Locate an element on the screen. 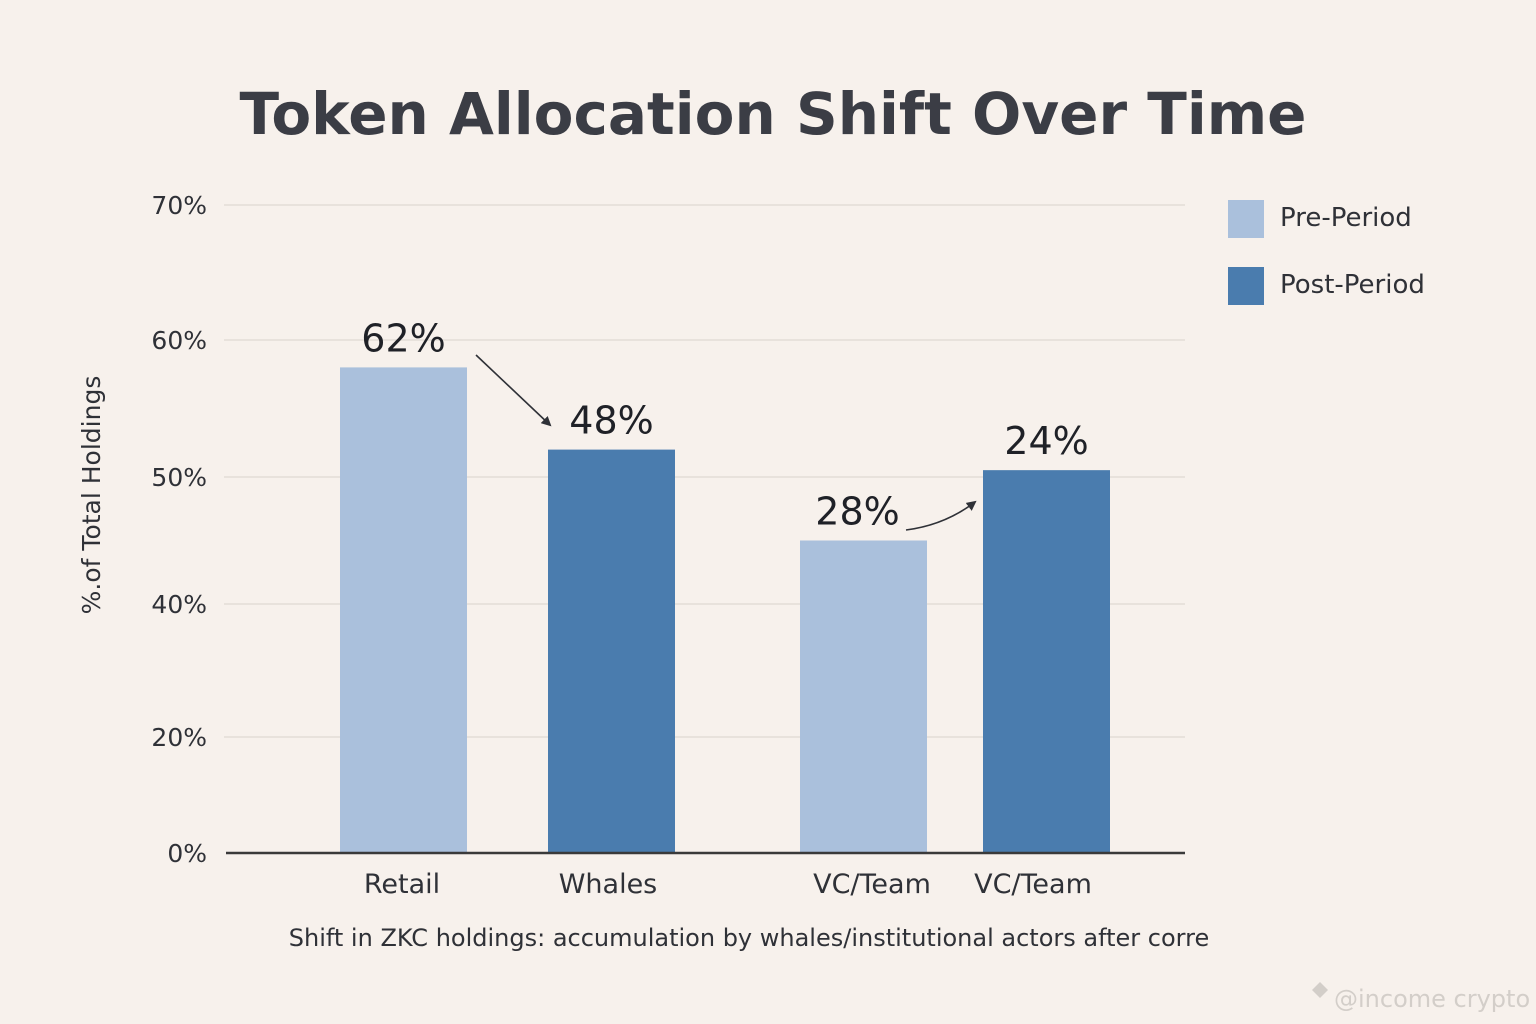 The height and width of the screenshot is (1024, 1536). bar-retail-pre-period is located at coordinates (403, 610).